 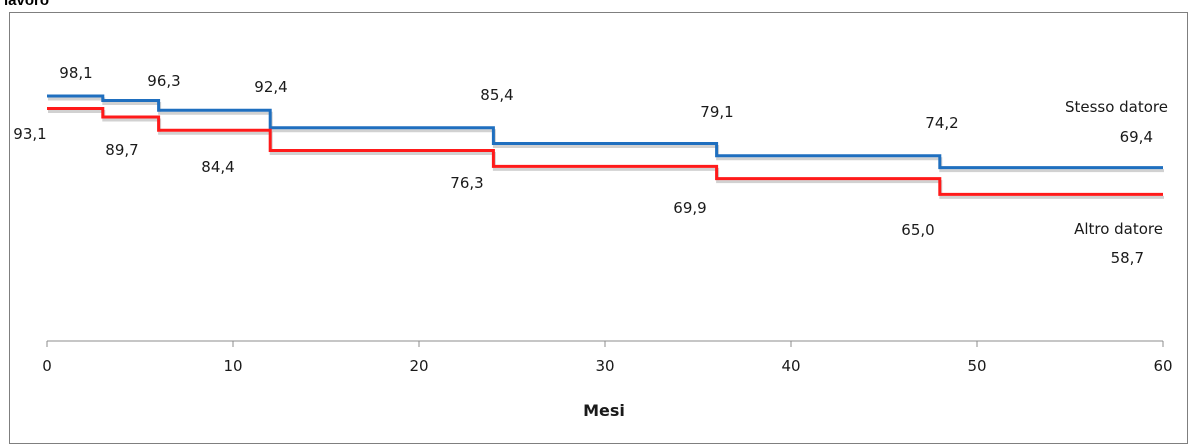 I want to click on series-end-value-label: 58,7, so click(x=1127, y=258).